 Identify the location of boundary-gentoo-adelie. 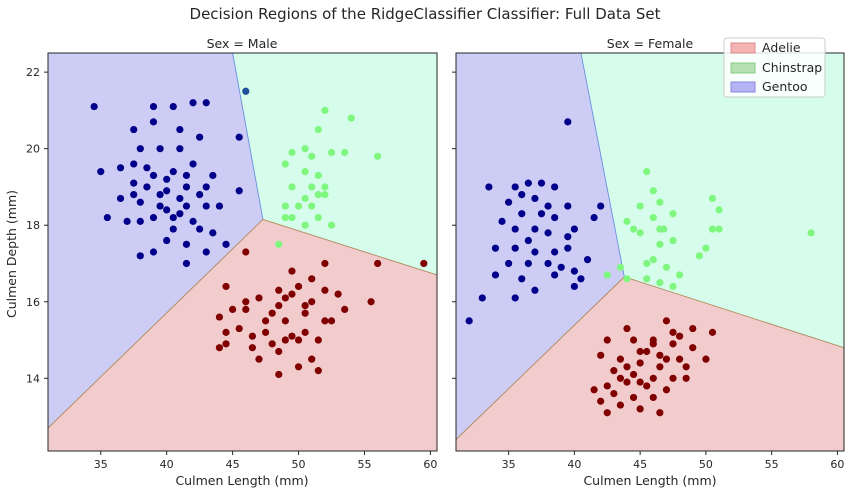
(540, 358).